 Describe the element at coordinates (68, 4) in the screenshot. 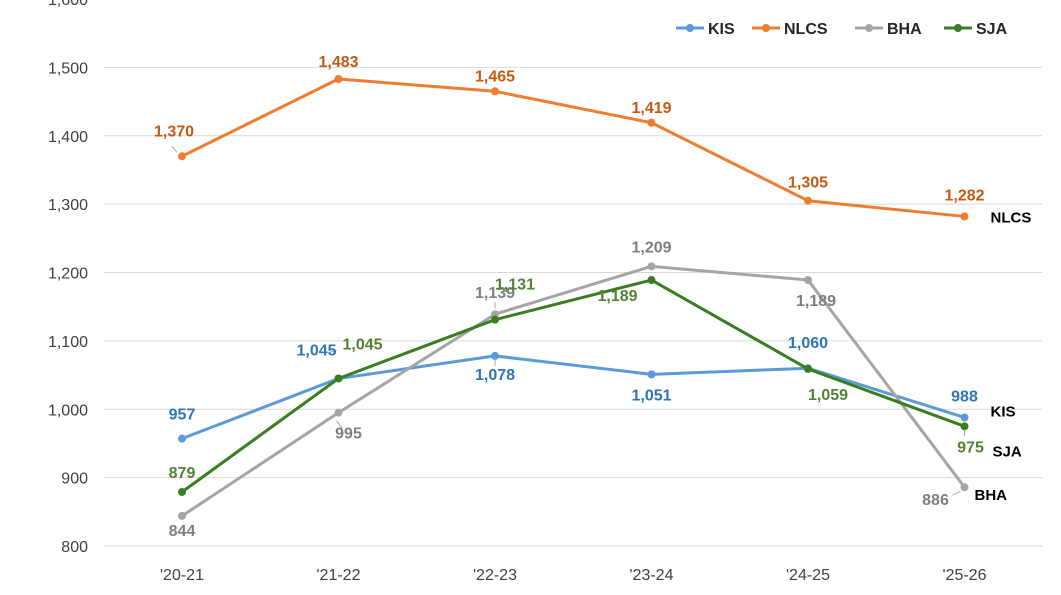

I see `y-tick-label: 1,600` at that location.